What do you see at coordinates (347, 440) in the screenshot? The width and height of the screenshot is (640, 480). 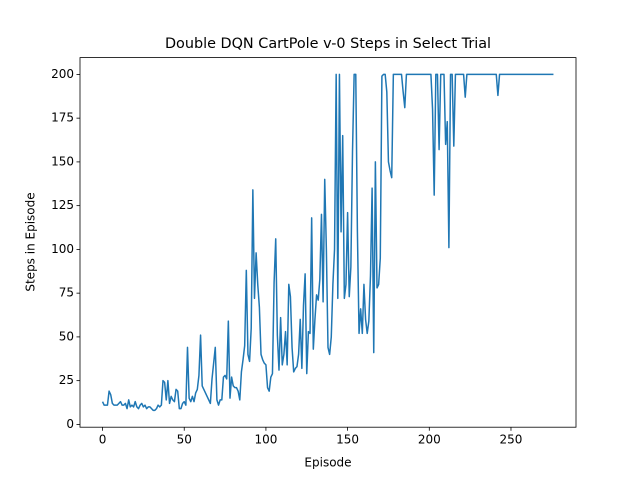 I see `x-tick-label: 150` at bounding box center [347, 440].